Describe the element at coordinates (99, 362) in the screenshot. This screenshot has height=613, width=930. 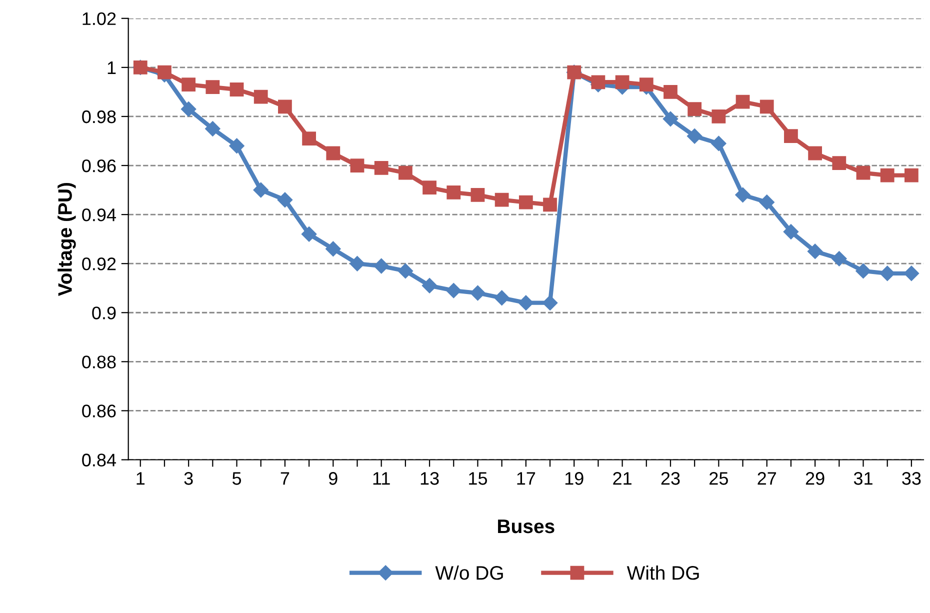
I see `y-tick-label: 0.88` at that location.